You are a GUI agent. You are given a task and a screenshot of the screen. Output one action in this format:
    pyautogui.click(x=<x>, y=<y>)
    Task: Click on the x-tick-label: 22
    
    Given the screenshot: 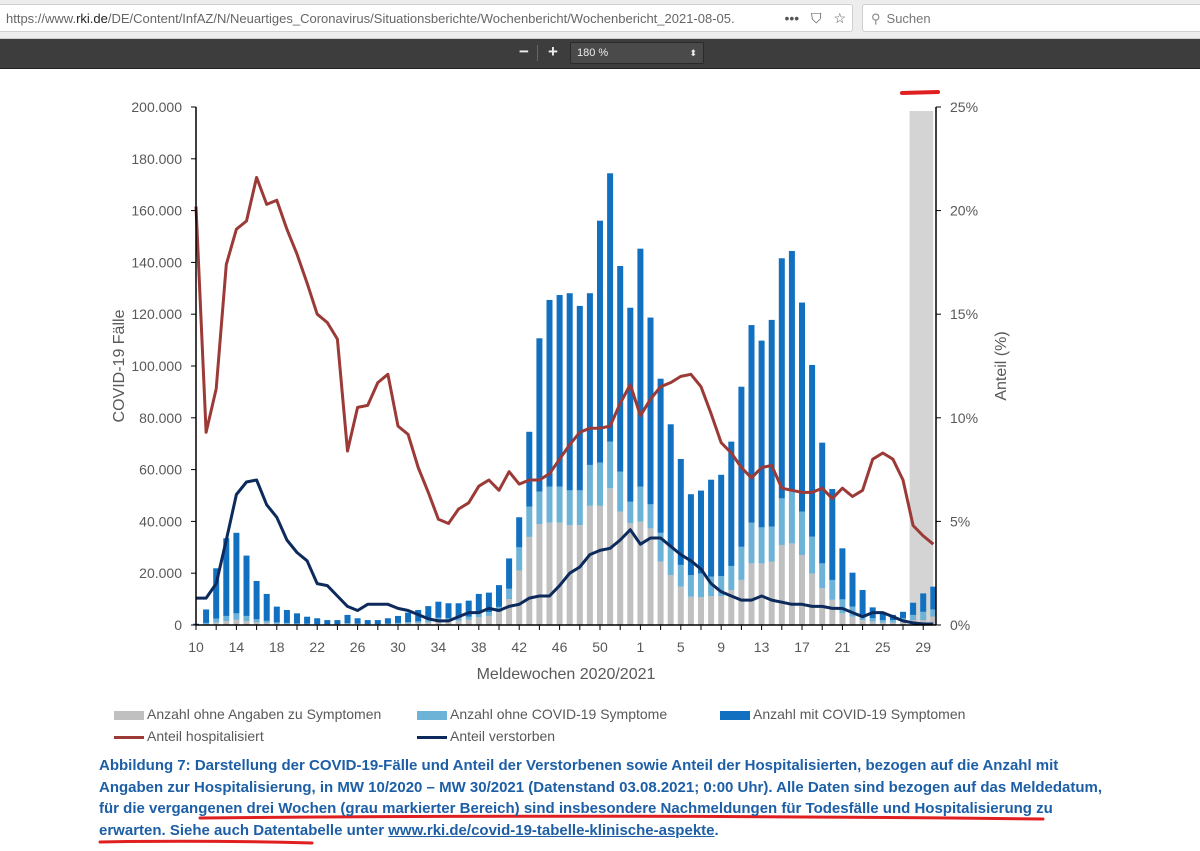 What is the action you would take?
    pyautogui.click(x=317, y=647)
    